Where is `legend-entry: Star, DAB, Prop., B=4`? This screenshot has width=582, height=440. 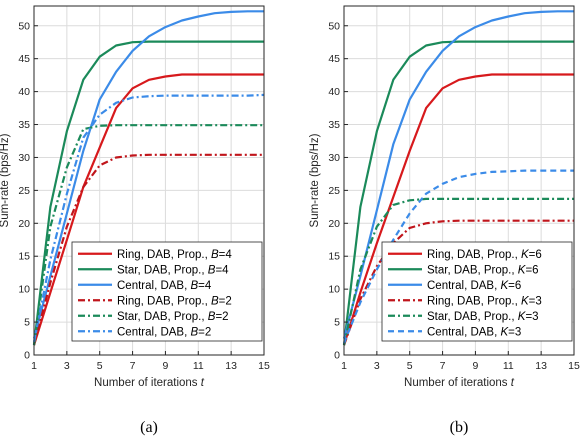 legend-entry: Star, DAB, Prop., B=4 is located at coordinates (173, 270).